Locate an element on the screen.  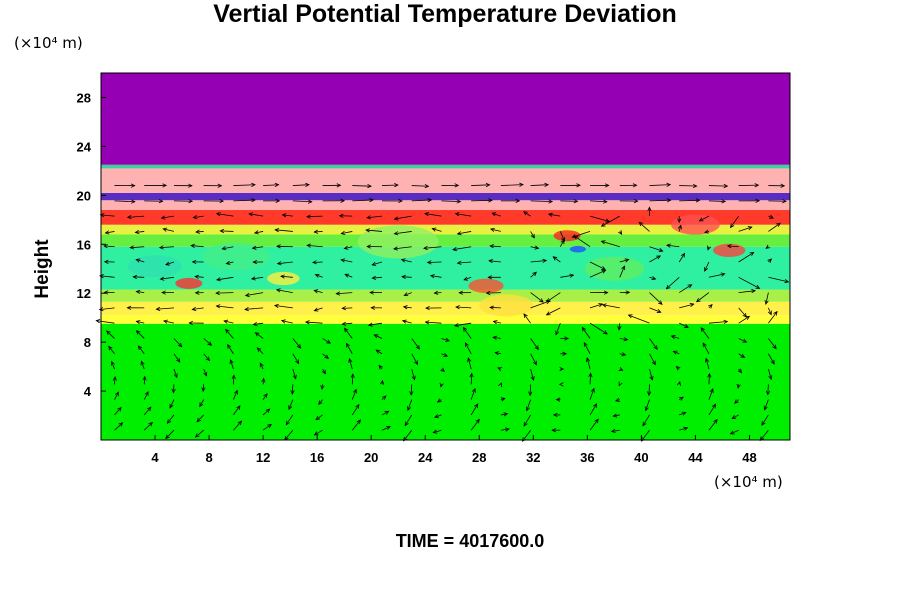
x-tick-label-12: 12 is located at coordinates (263, 457).